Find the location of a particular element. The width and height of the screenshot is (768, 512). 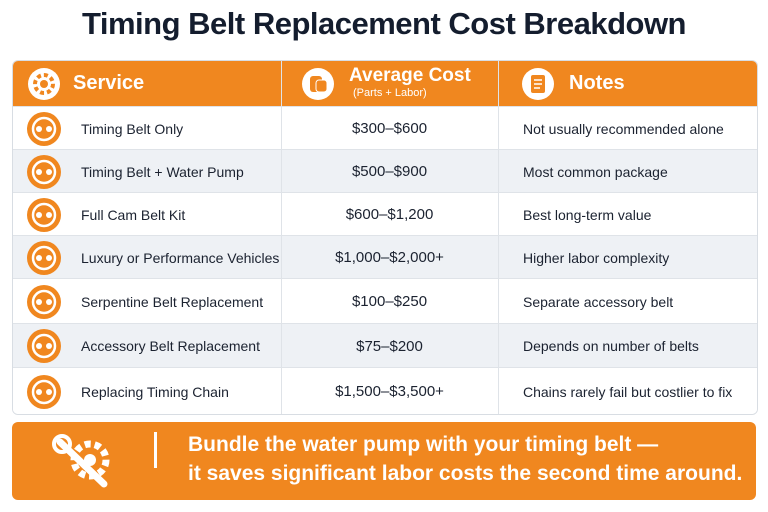

notes-icon is located at coordinates (538, 84).